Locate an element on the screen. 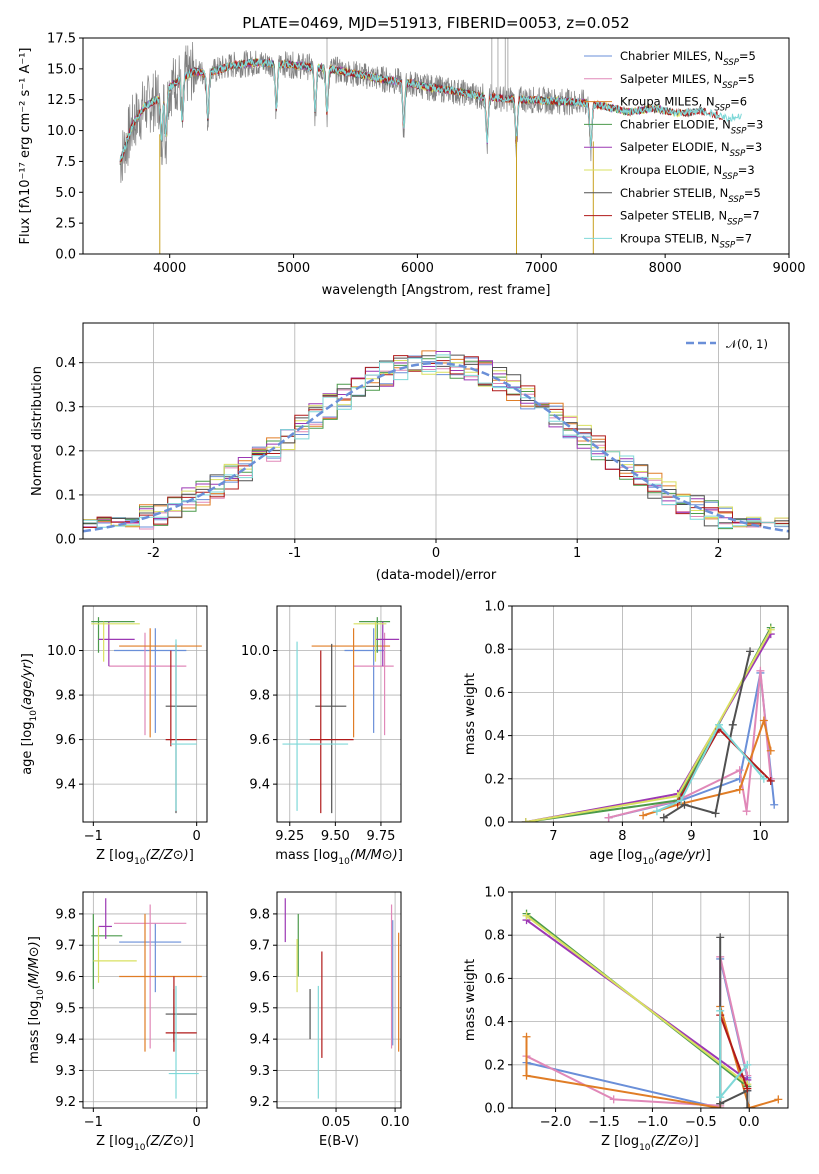 This screenshot has height=1174, width=819. residuals-xtick-label: -1 is located at coordinates (294, 553).